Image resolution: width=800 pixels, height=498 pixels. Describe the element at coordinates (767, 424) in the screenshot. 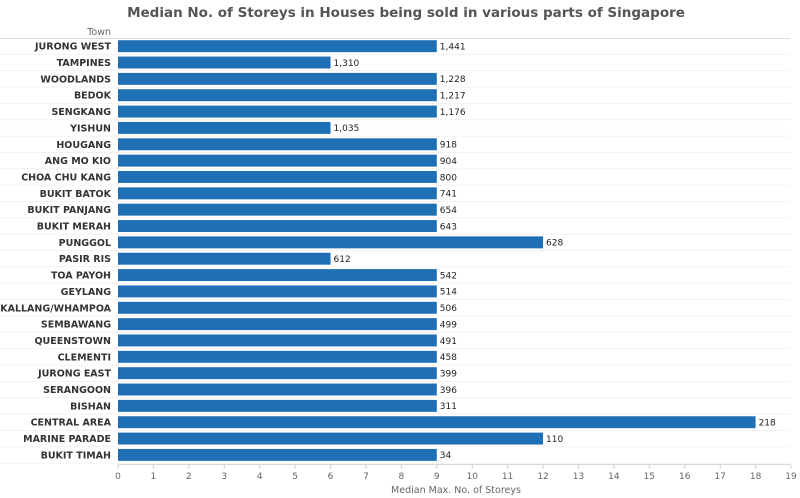

I see `bar-value-label: 218` at that location.